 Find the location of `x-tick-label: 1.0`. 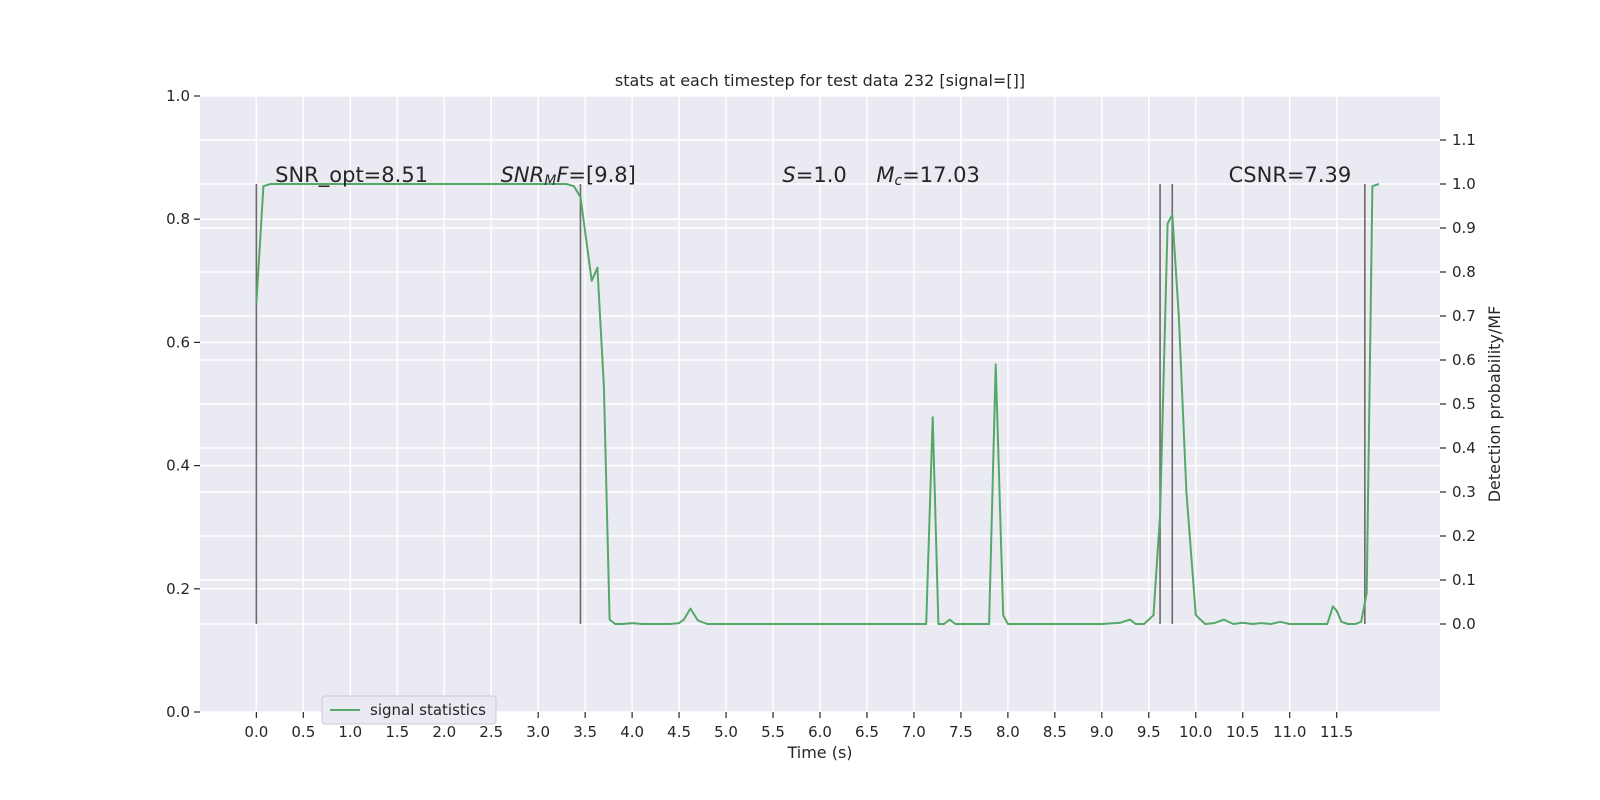

x-tick-label: 1.0 is located at coordinates (350, 732).